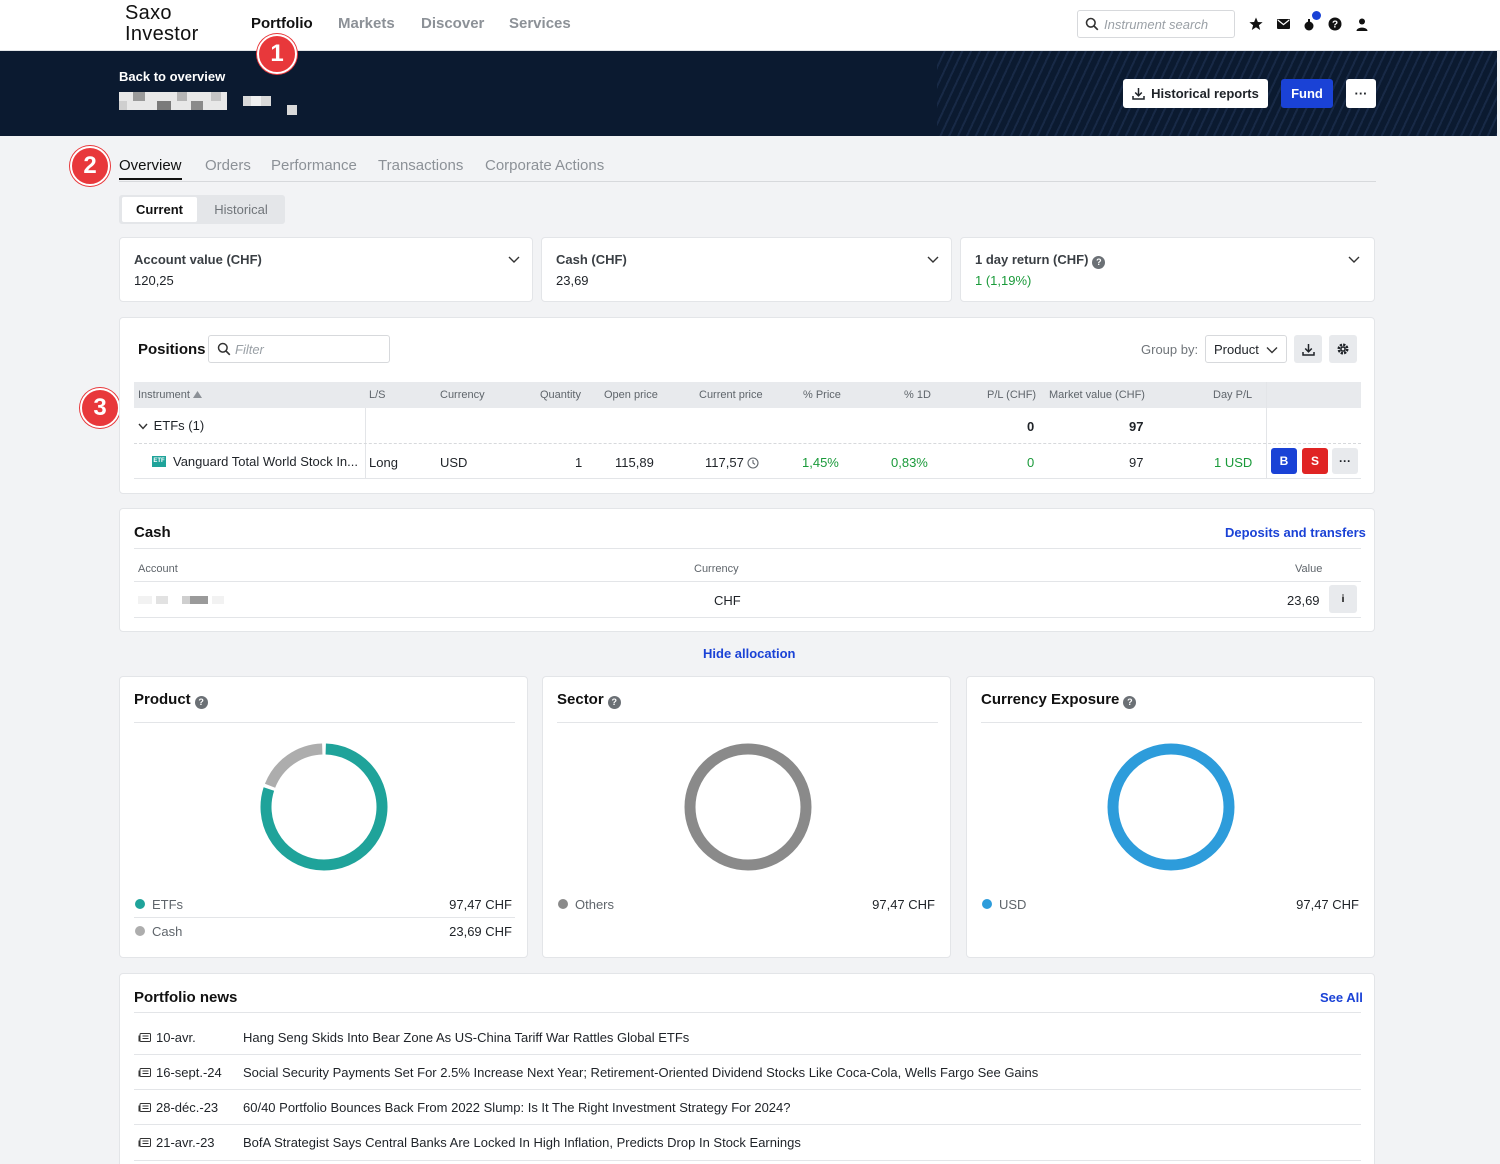 The image size is (1500, 1164). Describe the element at coordinates (383, 462) in the screenshot. I see `long-short: Long` at that location.